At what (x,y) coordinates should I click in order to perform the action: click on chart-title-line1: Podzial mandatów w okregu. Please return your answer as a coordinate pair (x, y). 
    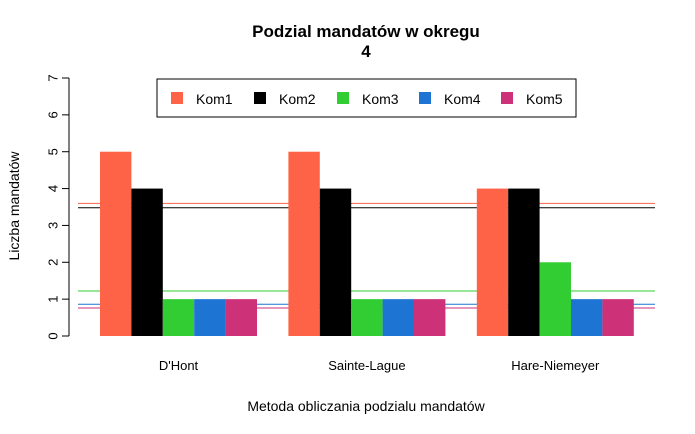
    Looking at the image, I should click on (366, 31).